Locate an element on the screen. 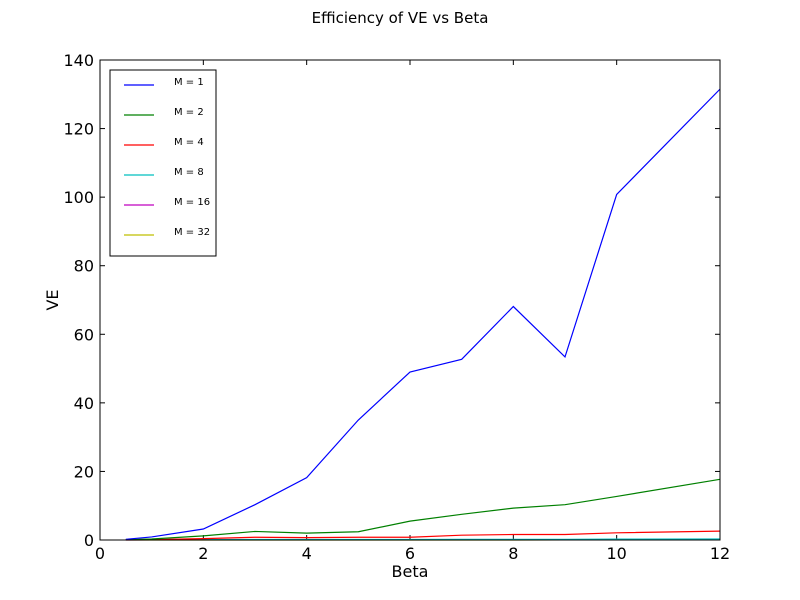 Image resolution: width=800 pixels, height=600 pixels. x-tick-label: 10 is located at coordinates (616, 553).